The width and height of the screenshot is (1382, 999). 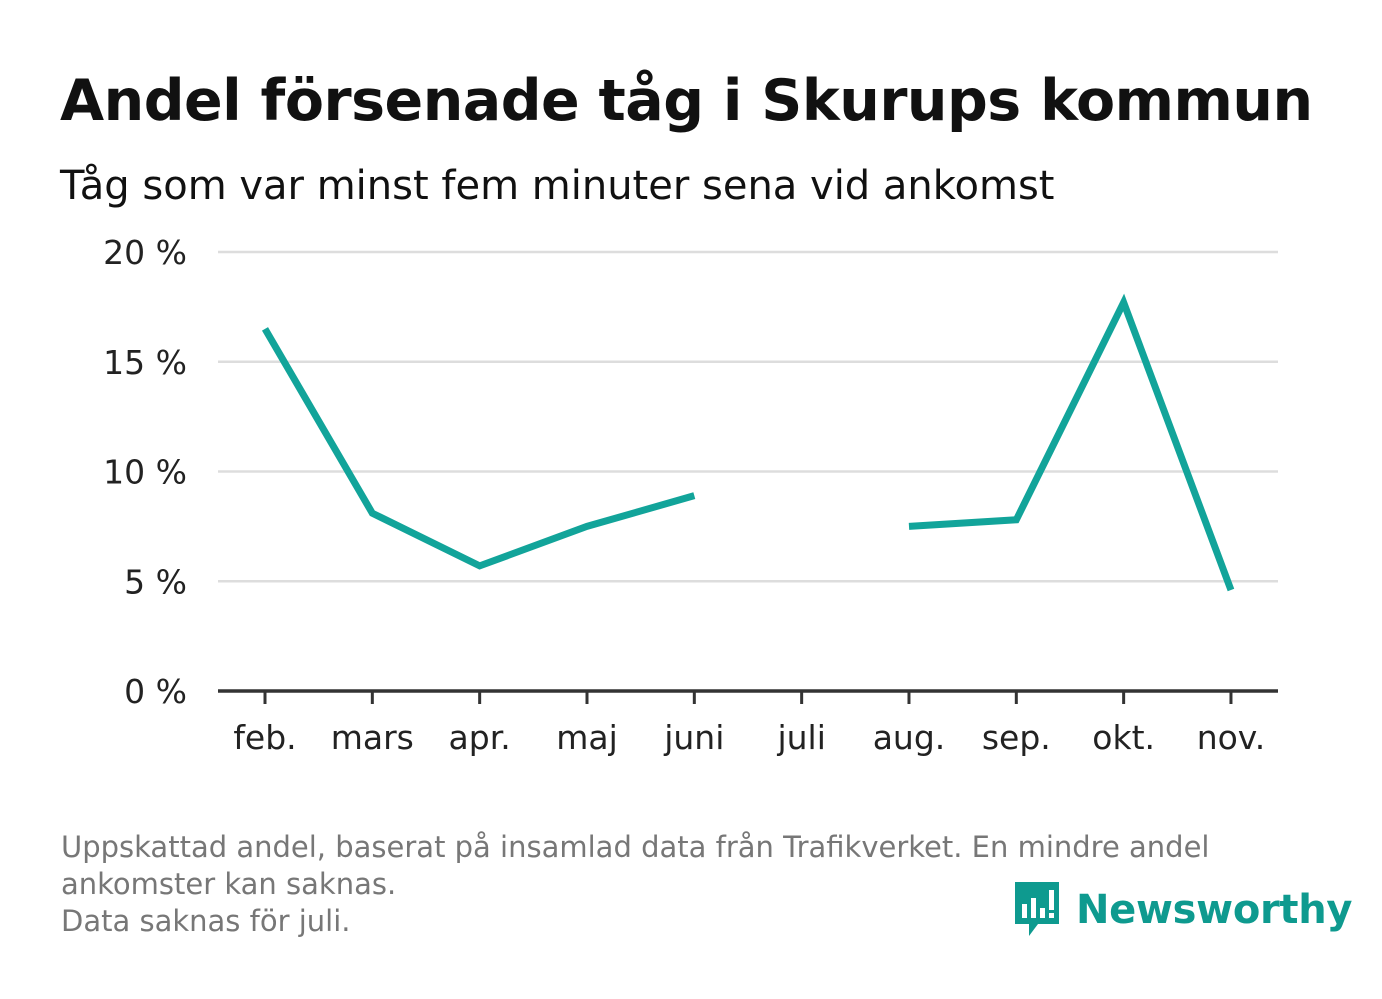 What do you see at coordinates (1037, 909) in the screenshot?
I see `newsworthy-logo-icon` at bounding box center [1037, 909].